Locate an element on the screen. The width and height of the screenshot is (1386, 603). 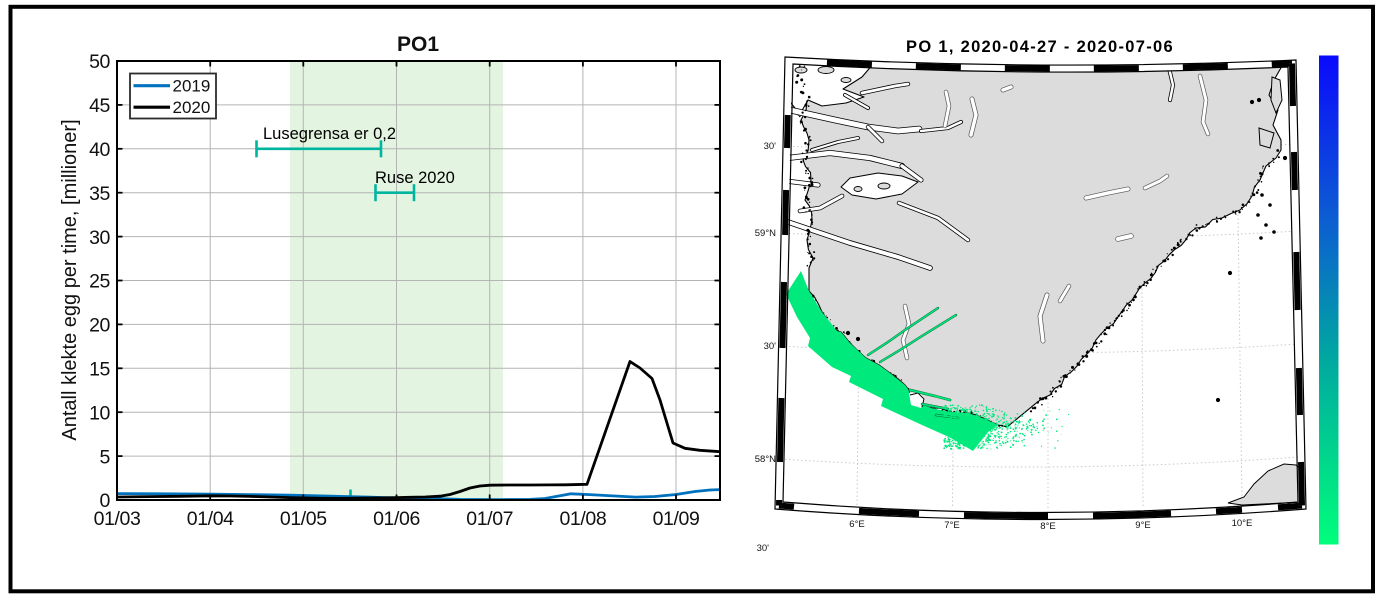
svg-text: 25 is located at coordinates (99, 282).